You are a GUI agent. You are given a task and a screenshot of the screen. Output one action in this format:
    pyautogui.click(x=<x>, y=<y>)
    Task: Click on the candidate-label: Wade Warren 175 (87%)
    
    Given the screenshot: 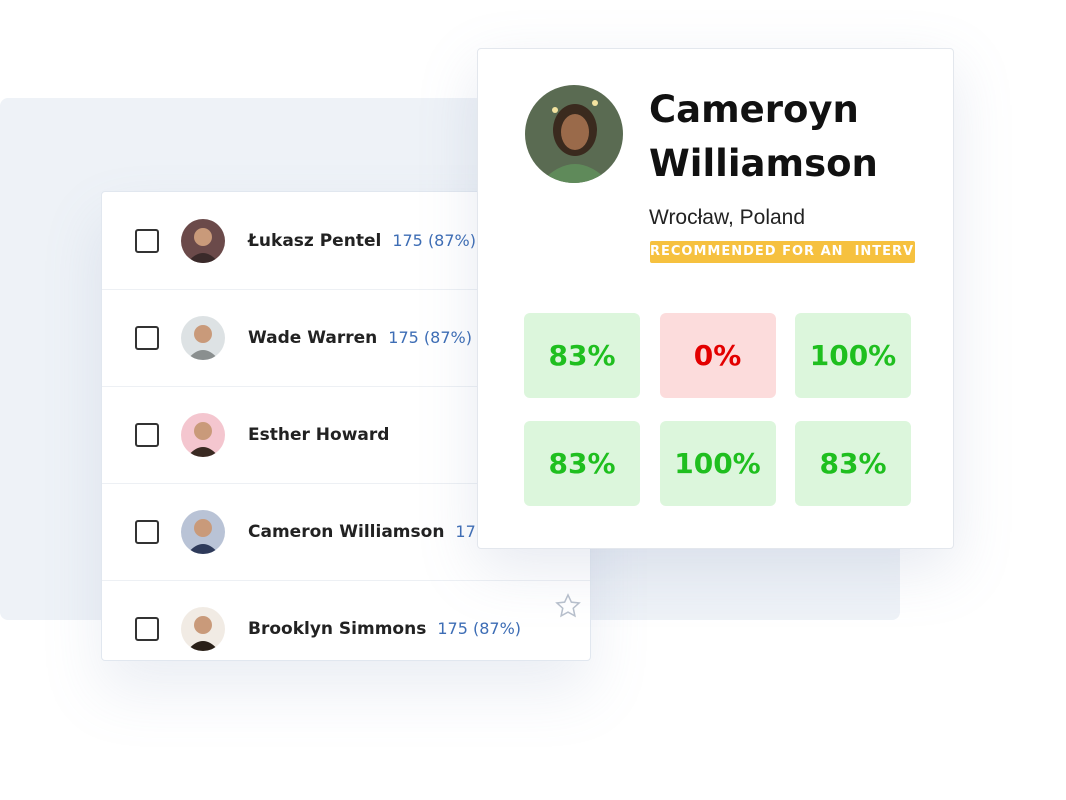 What is the action you would take?
    pyautogui.click(x=360, y=338)
    